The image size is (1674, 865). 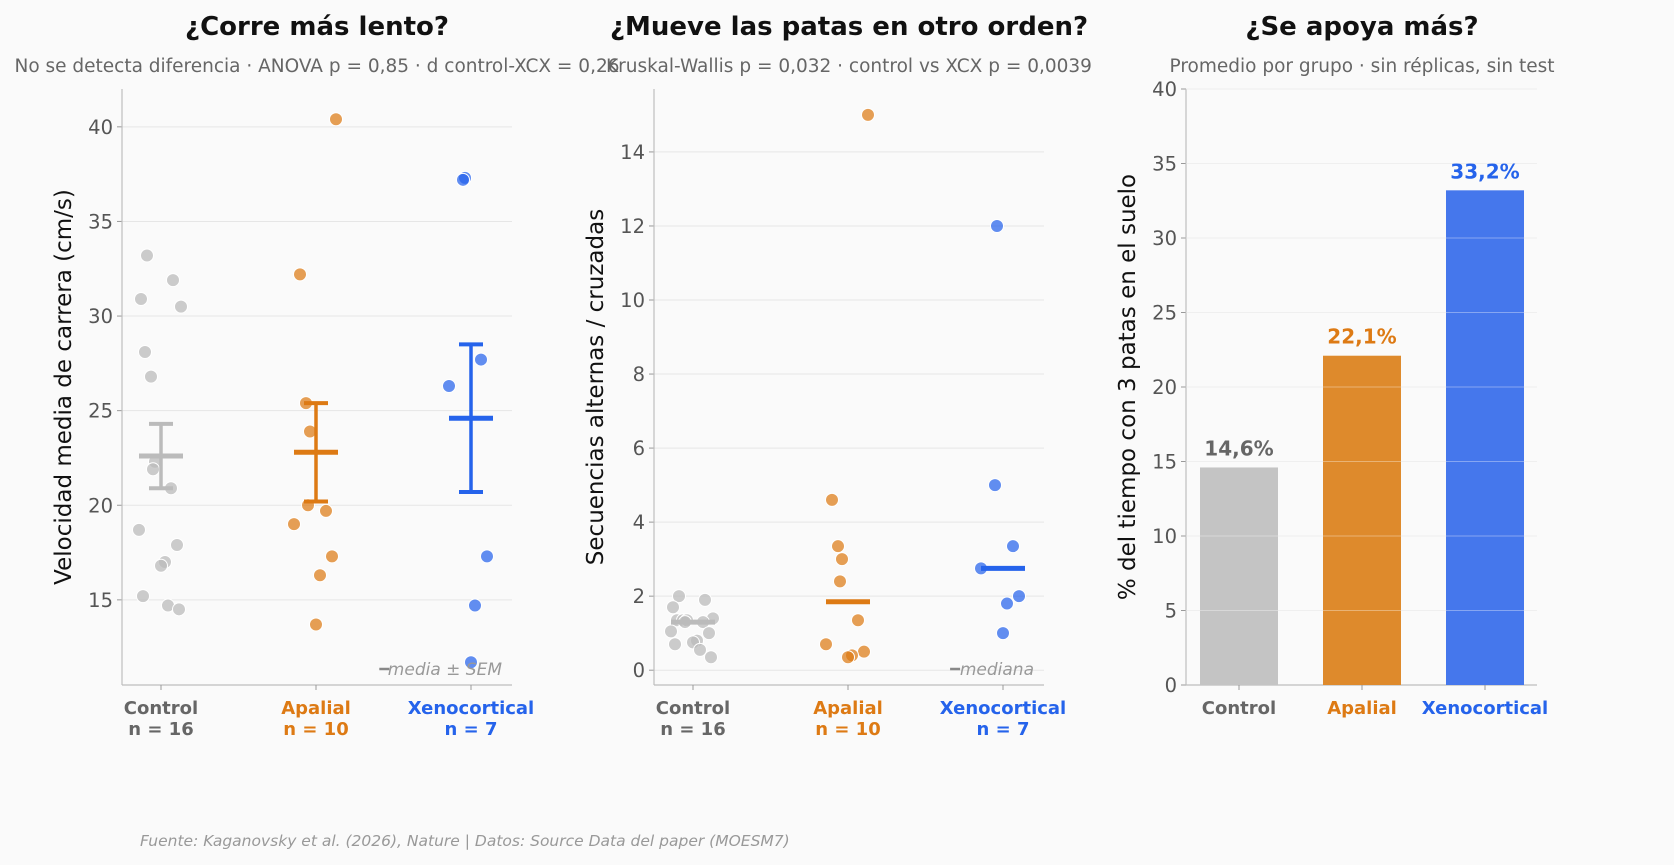 I want to click on y-tick-label: 2, so click(x=639, y=596).